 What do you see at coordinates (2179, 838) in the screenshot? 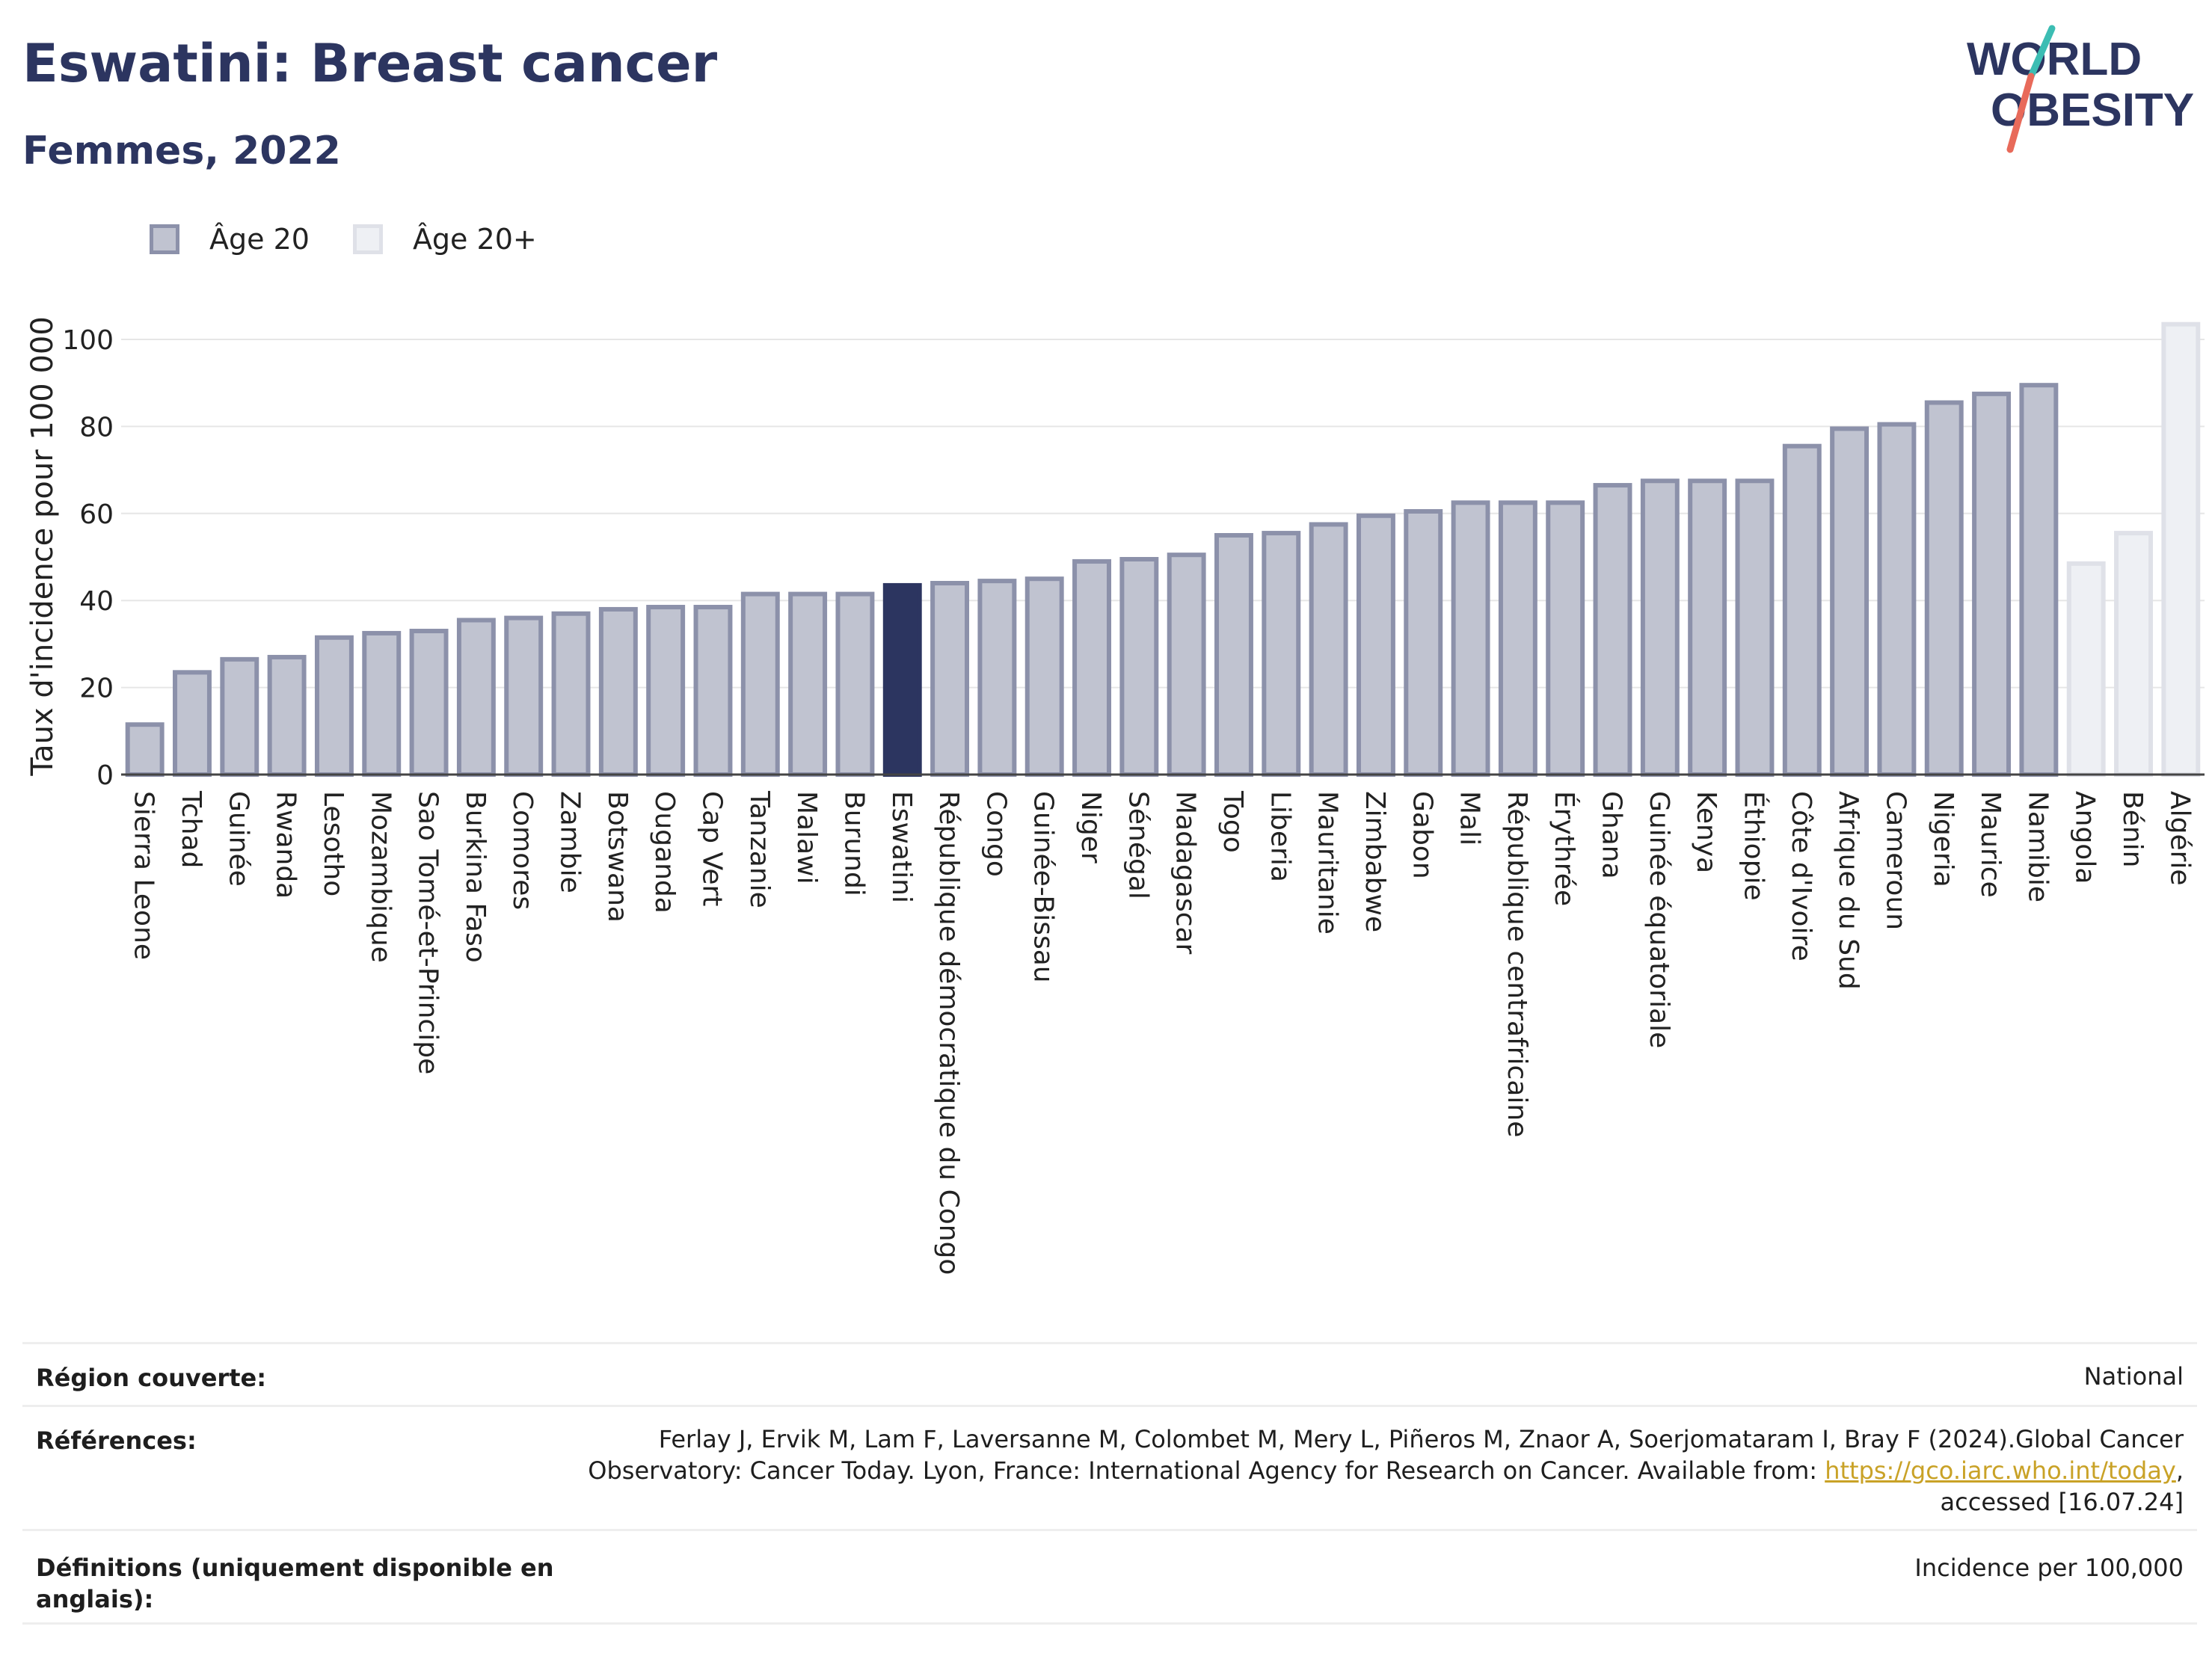
I see `x-tick-label: Algérie` at bounding box center [2179, 838].